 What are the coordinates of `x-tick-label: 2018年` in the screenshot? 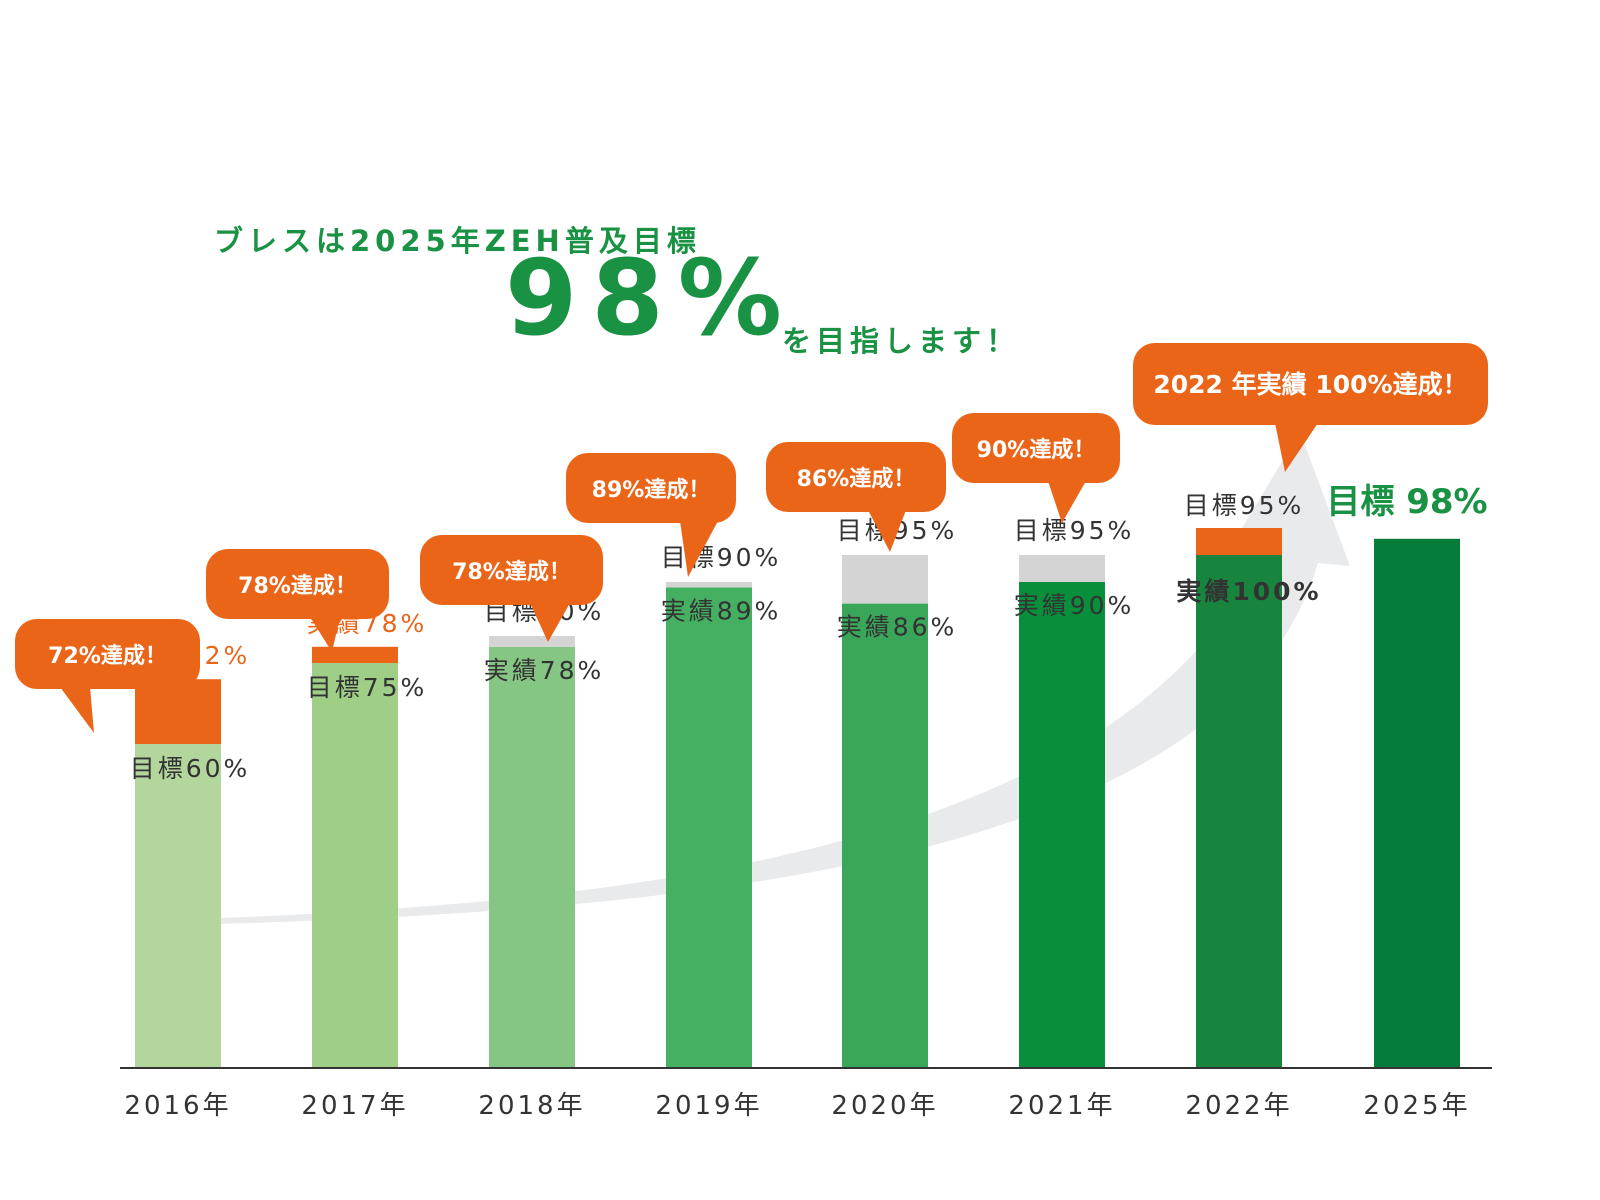 It's located at (531, 1106).